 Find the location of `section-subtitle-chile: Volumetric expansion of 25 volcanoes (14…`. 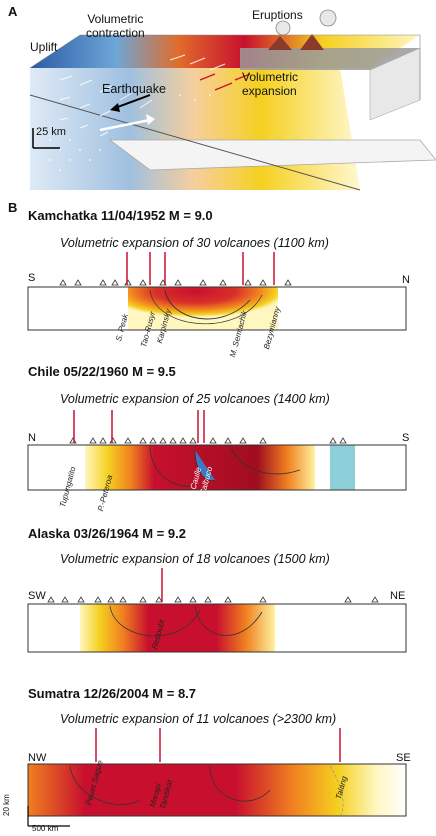

section-subtitle-chile: Volumetric expansion of 25 volcanoes (14… is located at coordinates (195, 399).